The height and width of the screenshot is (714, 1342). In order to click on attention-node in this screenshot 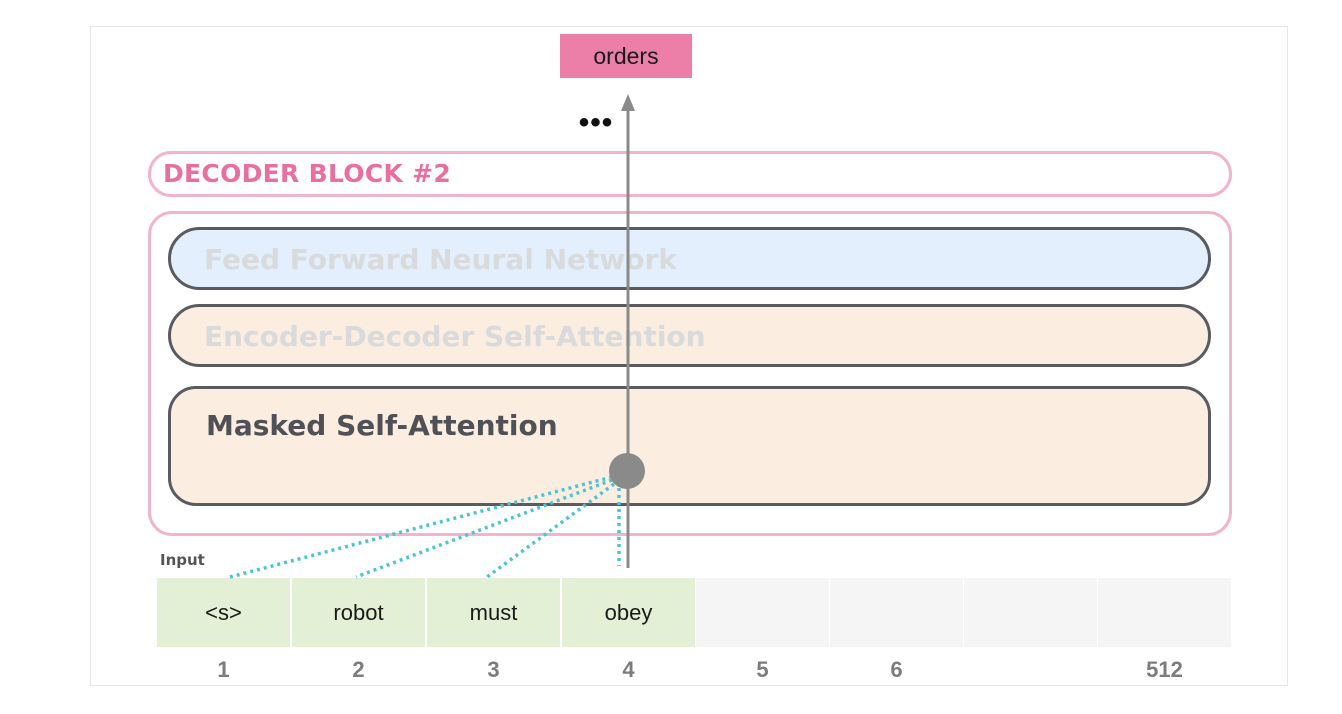, I will do `click(627, 471)`.